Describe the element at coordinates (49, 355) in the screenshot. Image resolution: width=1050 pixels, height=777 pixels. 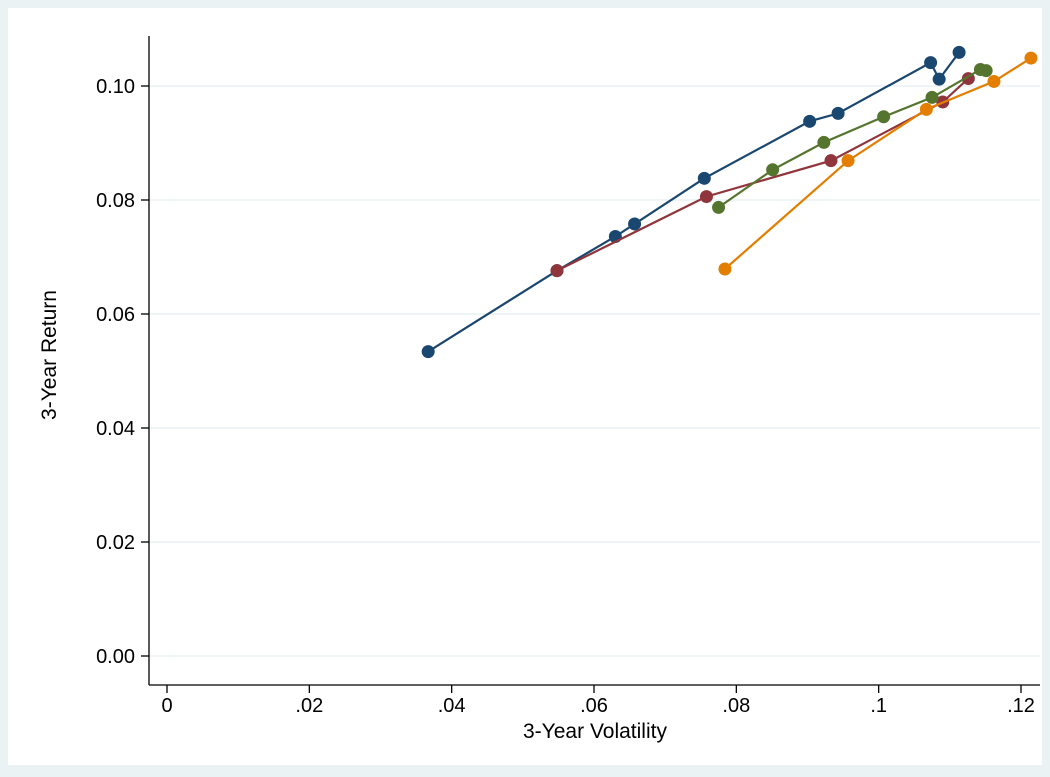
I see `y-axis-label: 3-Year Return` at that location.